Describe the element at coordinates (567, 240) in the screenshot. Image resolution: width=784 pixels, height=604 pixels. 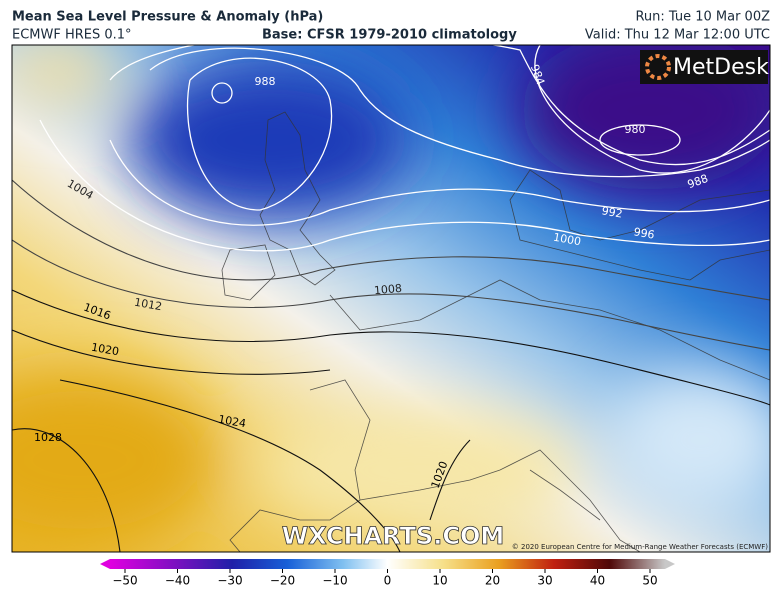
I see `contour-label: 1000` at that location.